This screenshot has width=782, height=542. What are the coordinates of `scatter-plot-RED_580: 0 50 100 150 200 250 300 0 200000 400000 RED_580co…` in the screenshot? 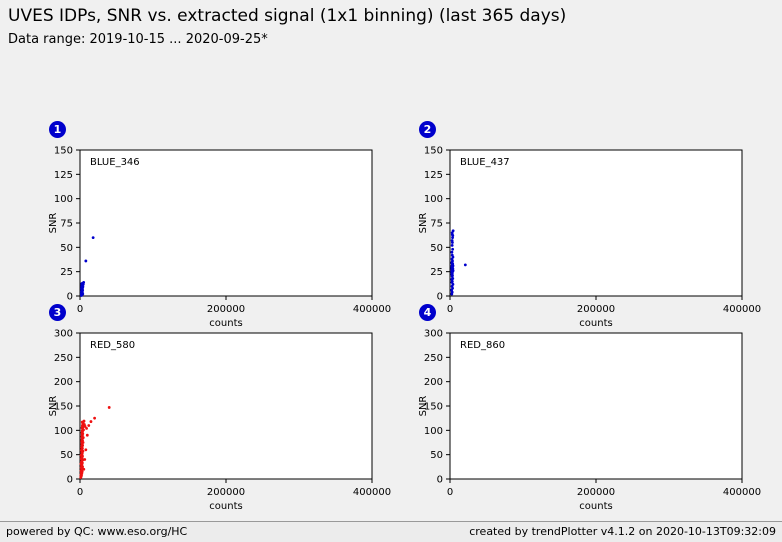 It's located at (219, 421).